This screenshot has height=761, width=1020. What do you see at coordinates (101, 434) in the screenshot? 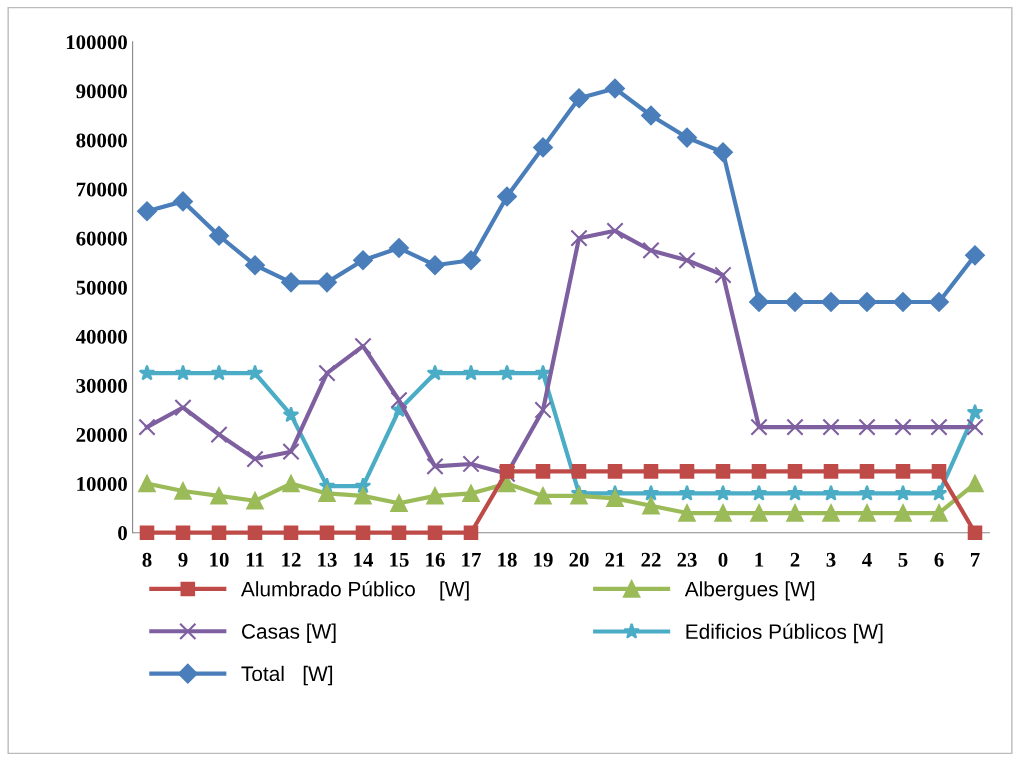
I see `y-tick-label: 20000` at bounding box center [101, 434].